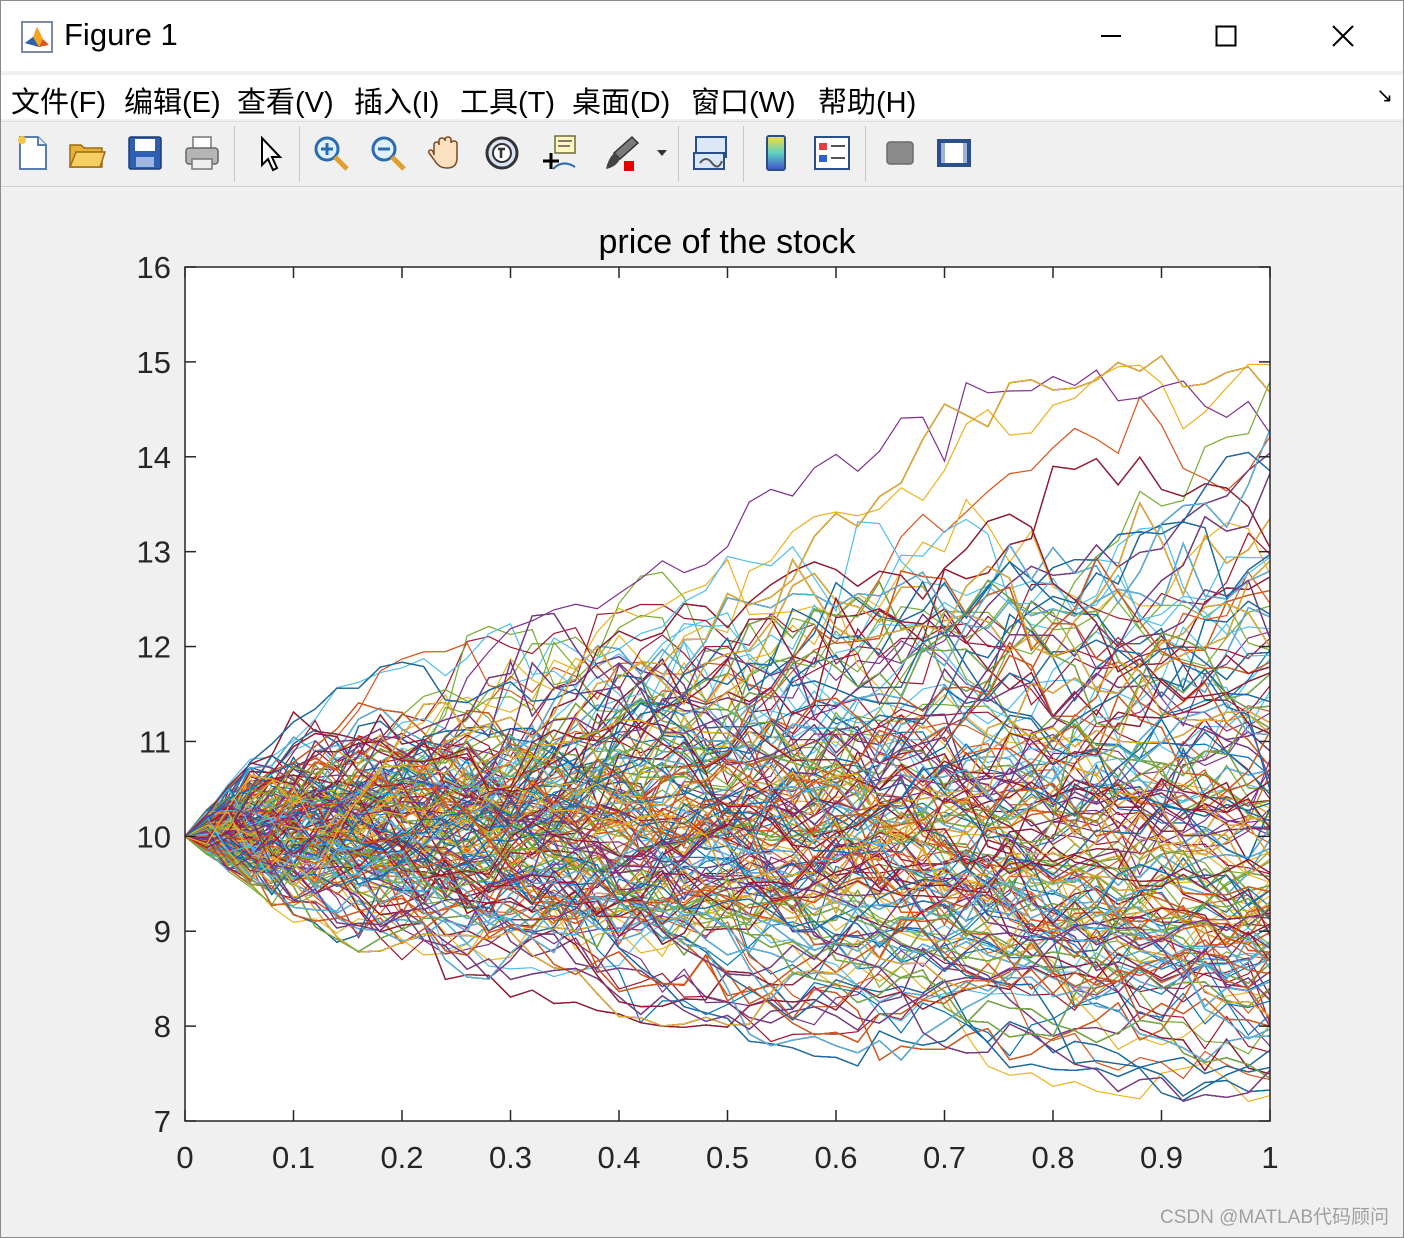 The width and height of the screenshot is (1404, 1238). I want to click on menu-help: 帮助(H), so click(867, 103).